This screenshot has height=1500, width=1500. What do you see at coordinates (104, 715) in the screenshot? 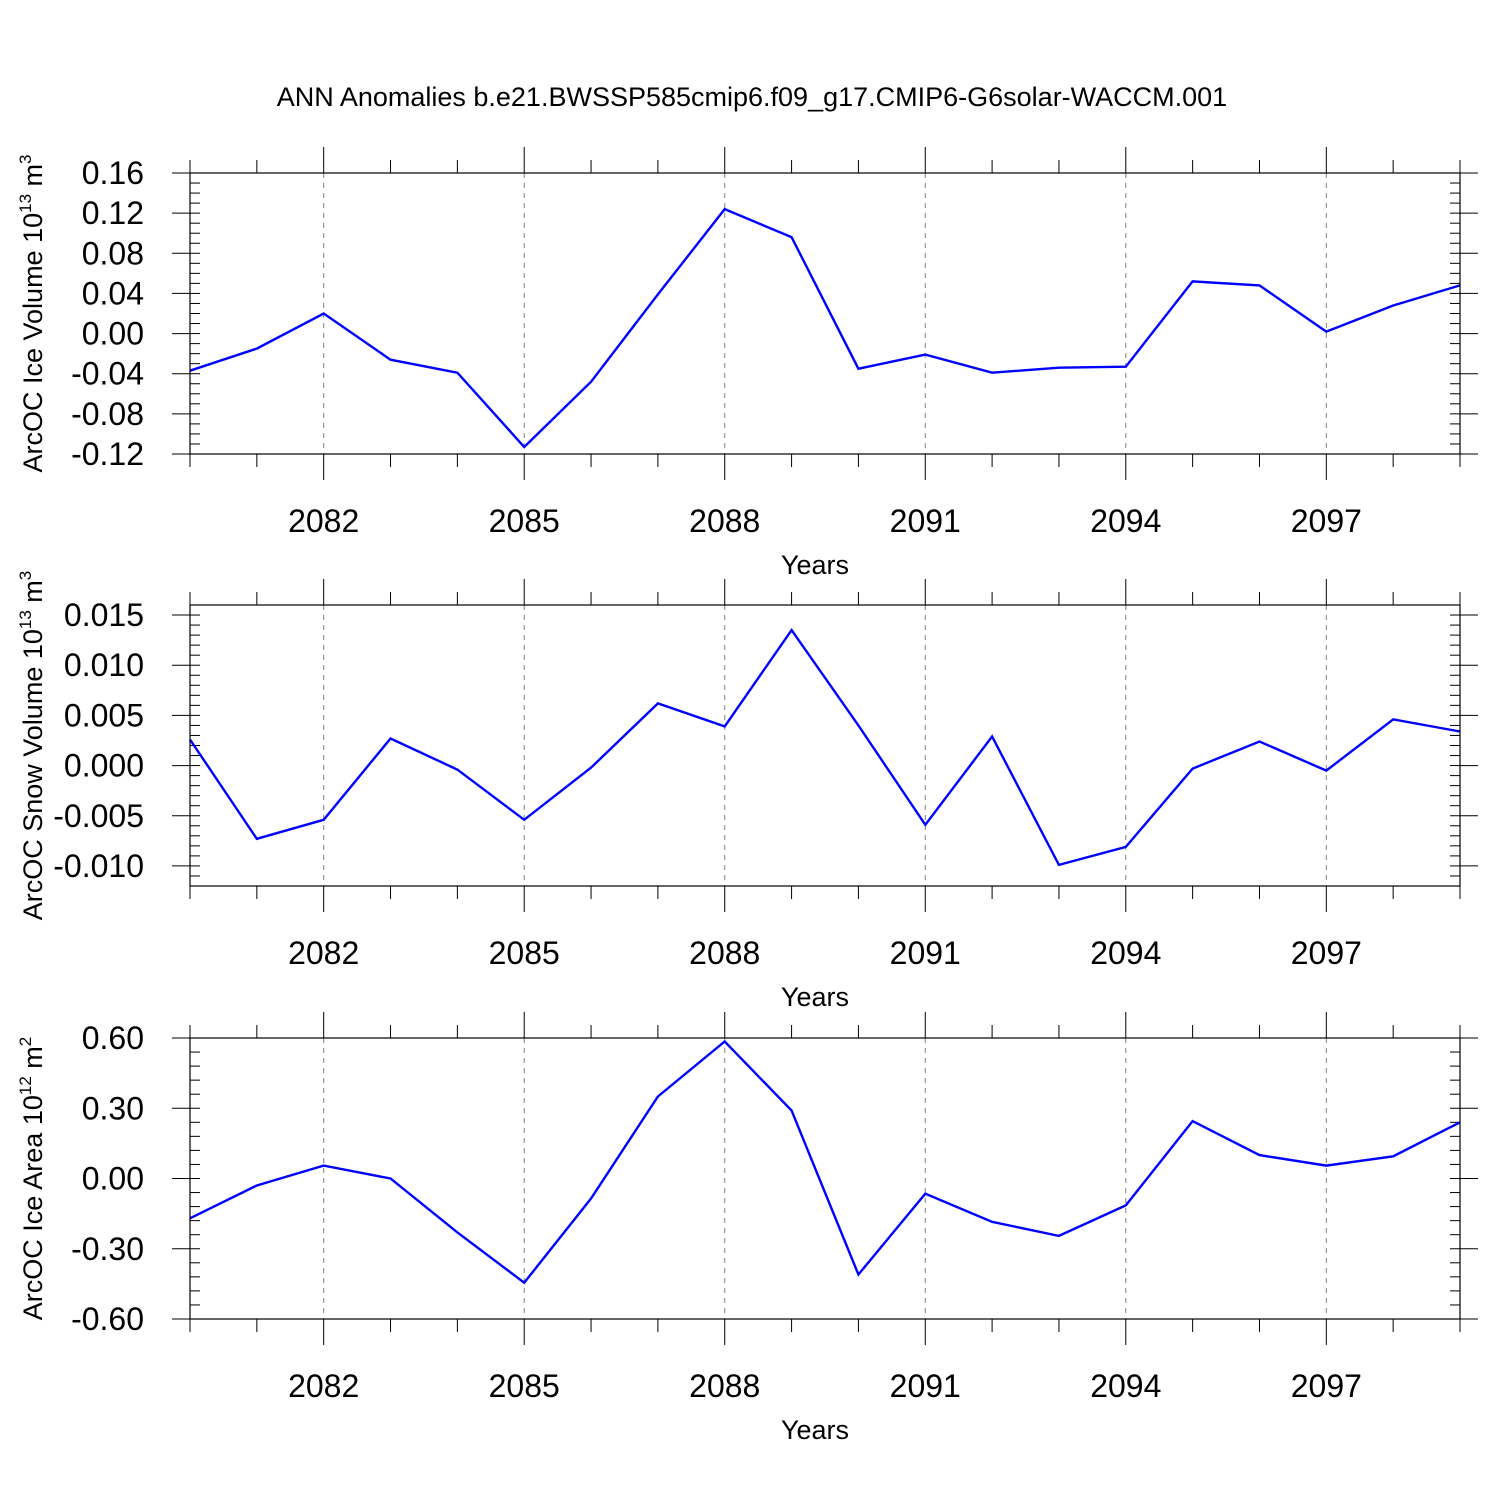
I see `y-tick-label: 0.005` at bounding box center [104, 715].